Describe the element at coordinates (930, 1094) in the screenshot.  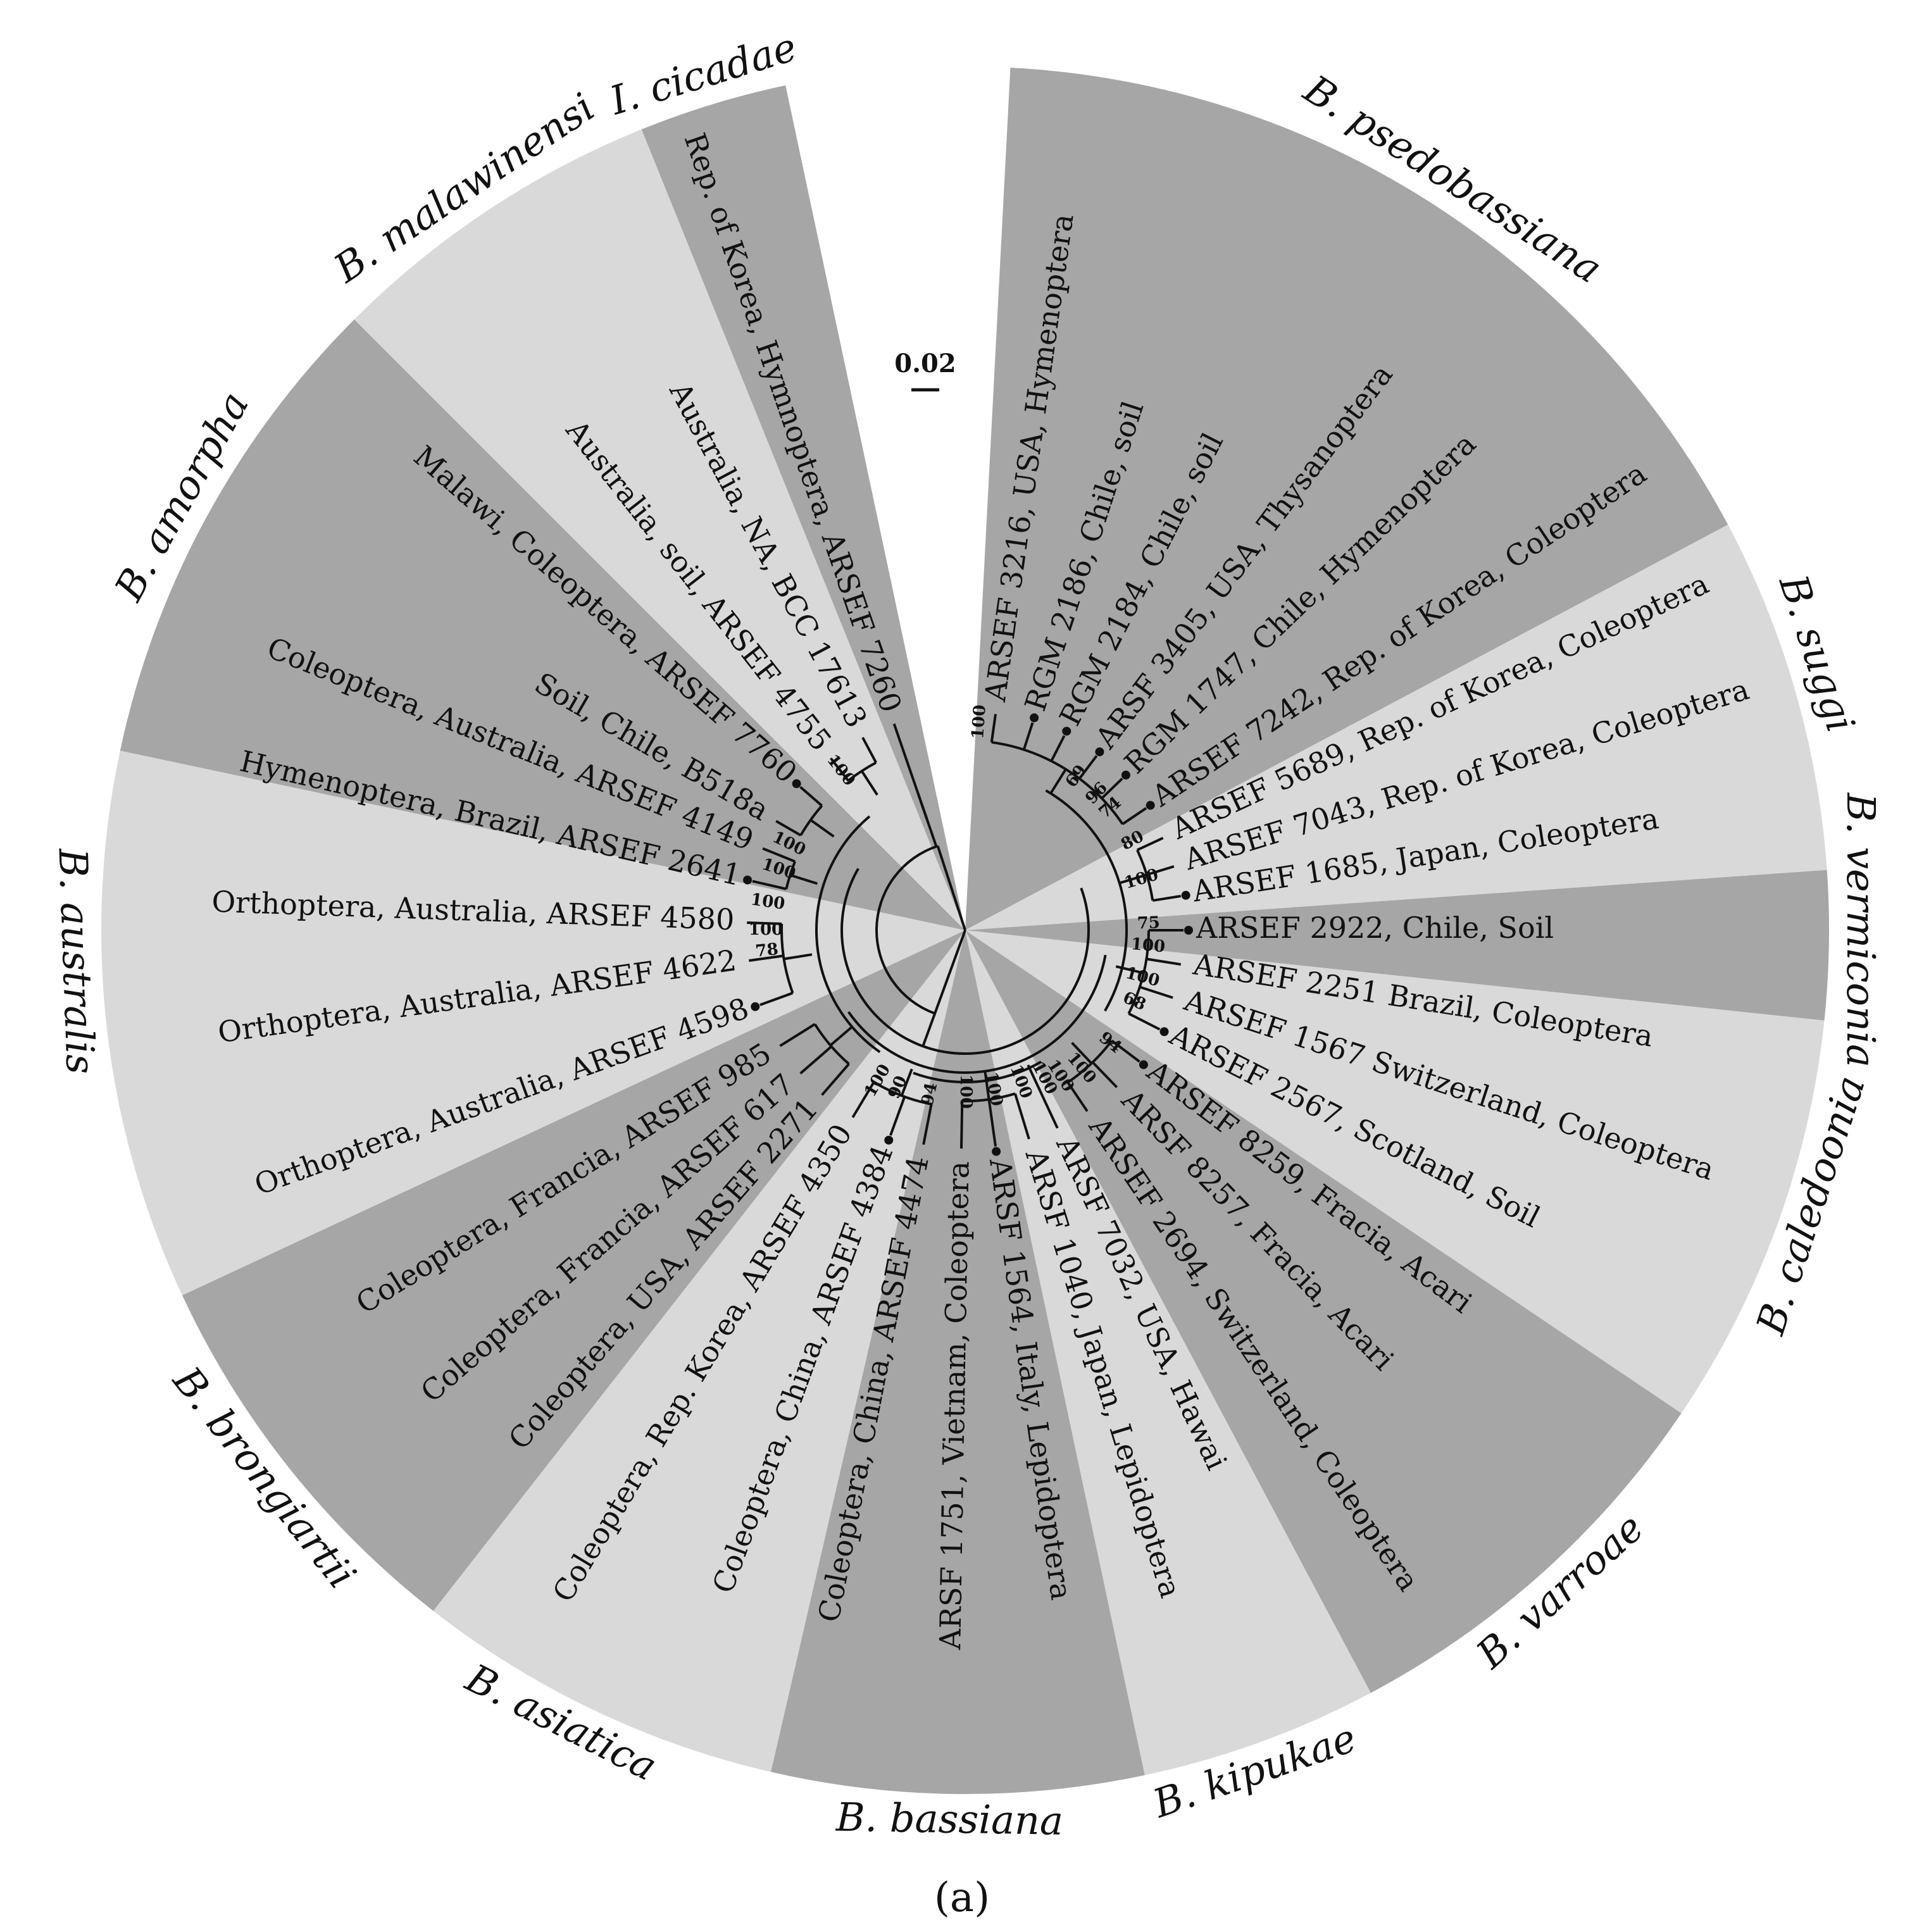
I see `bootstrap-value: 94` at that location.